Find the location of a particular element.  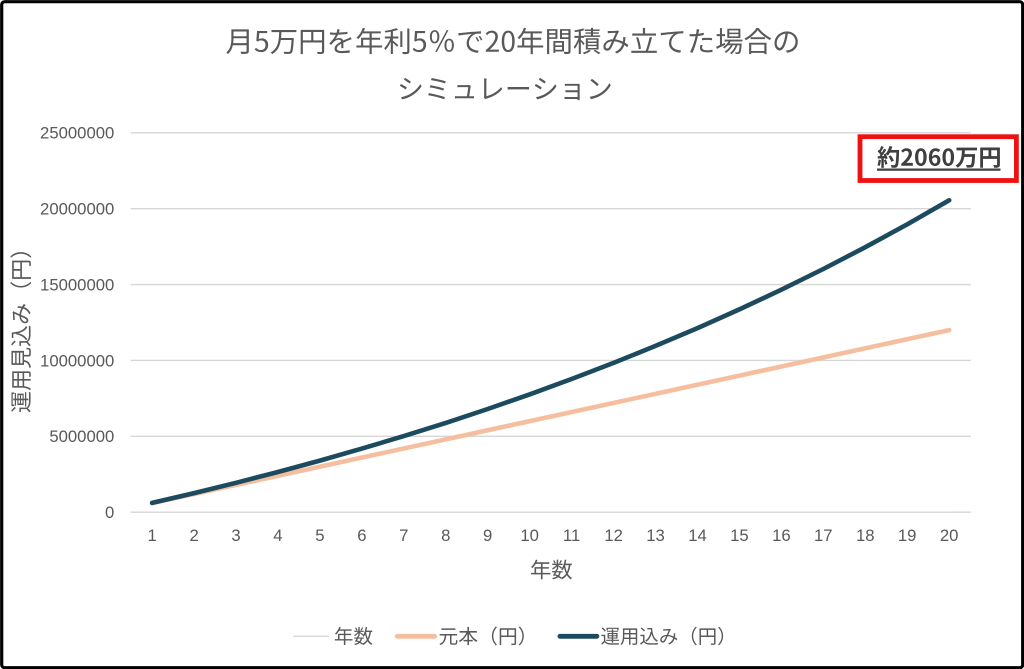

svg-text: 5 is located at coordinates (319, 535).